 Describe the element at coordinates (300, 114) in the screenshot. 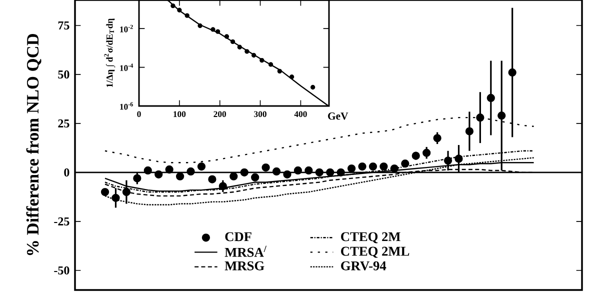

I see `x-tick-label: 400` at that location.